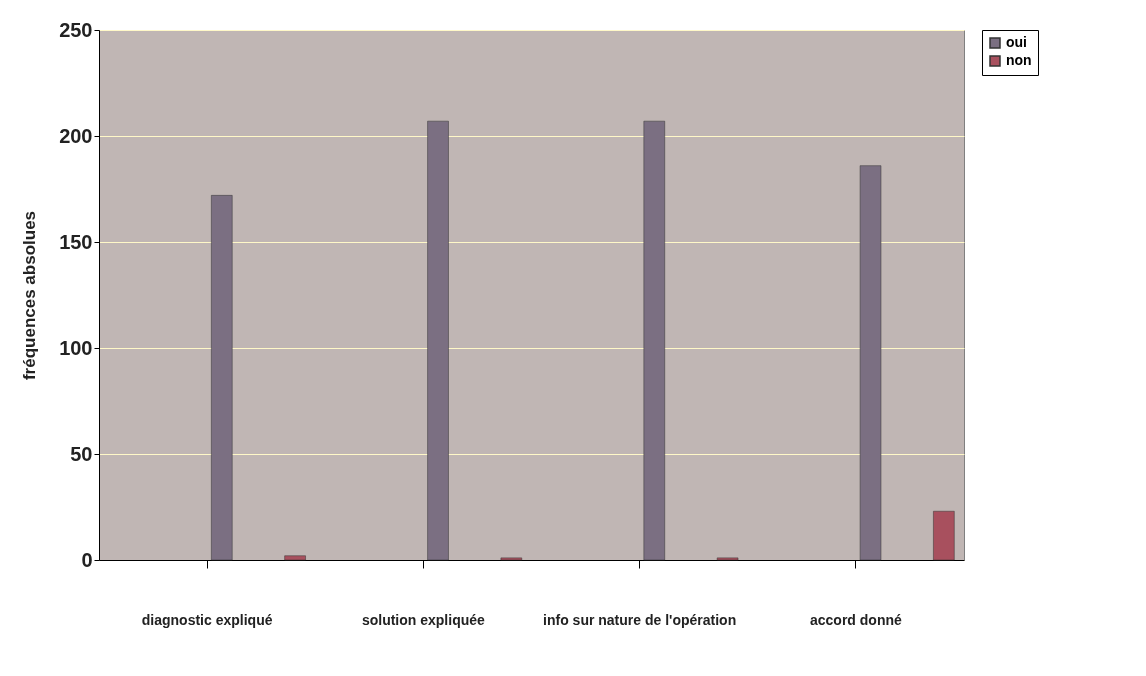  Describe the element at coordinates (76, 29) in the screenshot. I see `y-tick-label: 250` at that location.